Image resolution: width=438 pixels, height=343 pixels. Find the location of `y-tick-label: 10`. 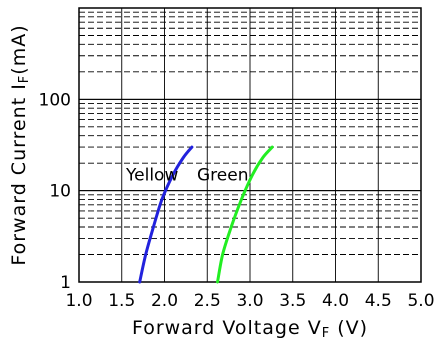

y-tick-label: 10 is located at coordinates (60, 192).